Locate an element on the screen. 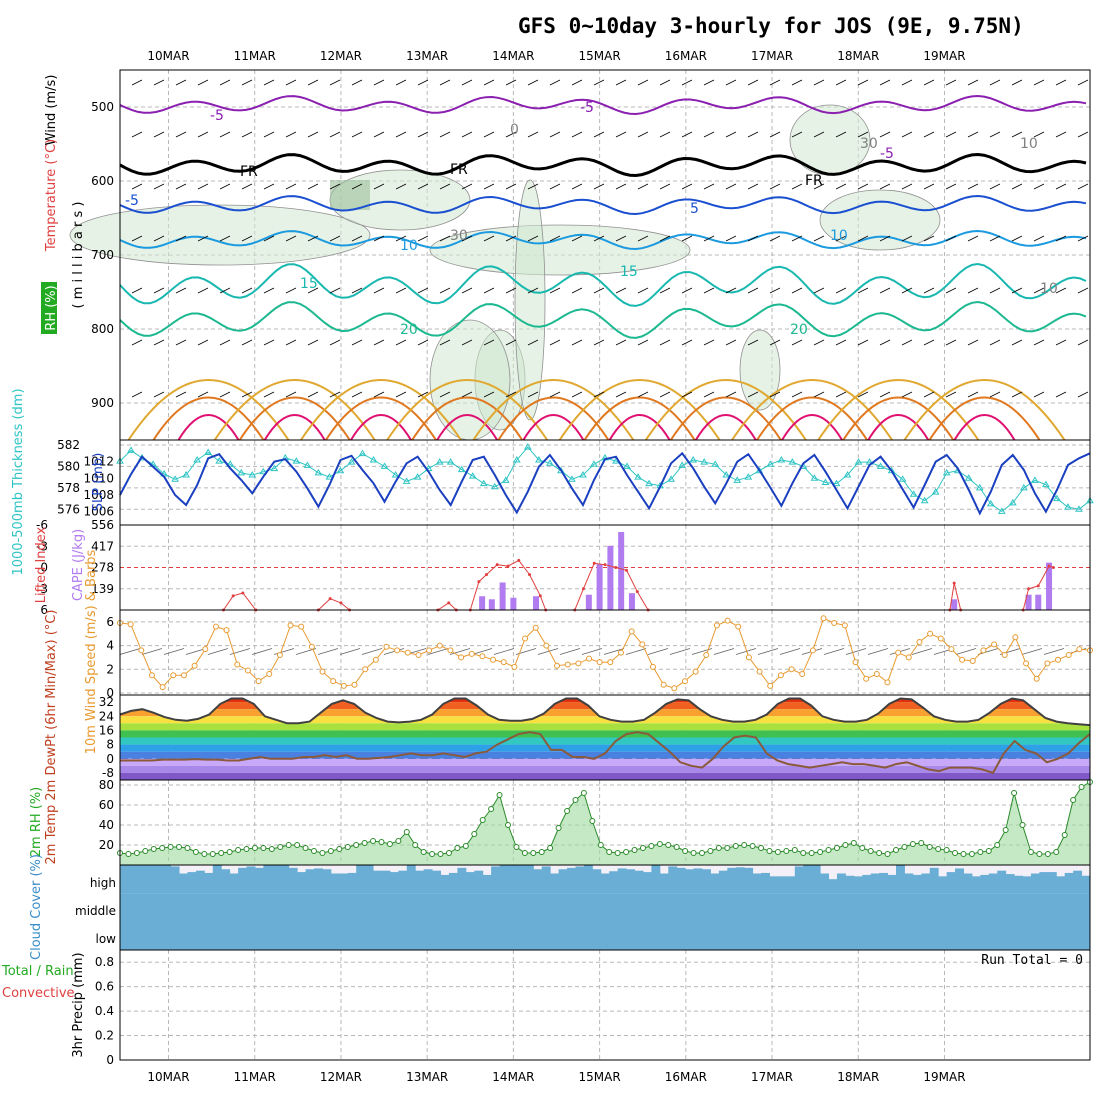 The image size is (1100, 1100). wind-tick: 4 is located at coordinates (110, 646).